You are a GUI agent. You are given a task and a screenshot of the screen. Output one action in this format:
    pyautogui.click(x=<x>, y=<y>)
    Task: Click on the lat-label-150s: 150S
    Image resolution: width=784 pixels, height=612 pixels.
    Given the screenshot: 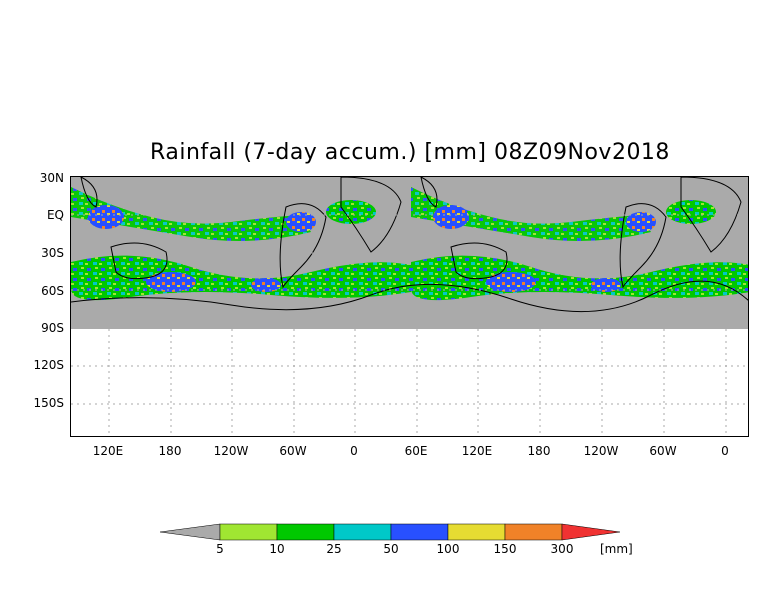 What is the action you would take?
    pyautogui.click(x=34, y=403)
    